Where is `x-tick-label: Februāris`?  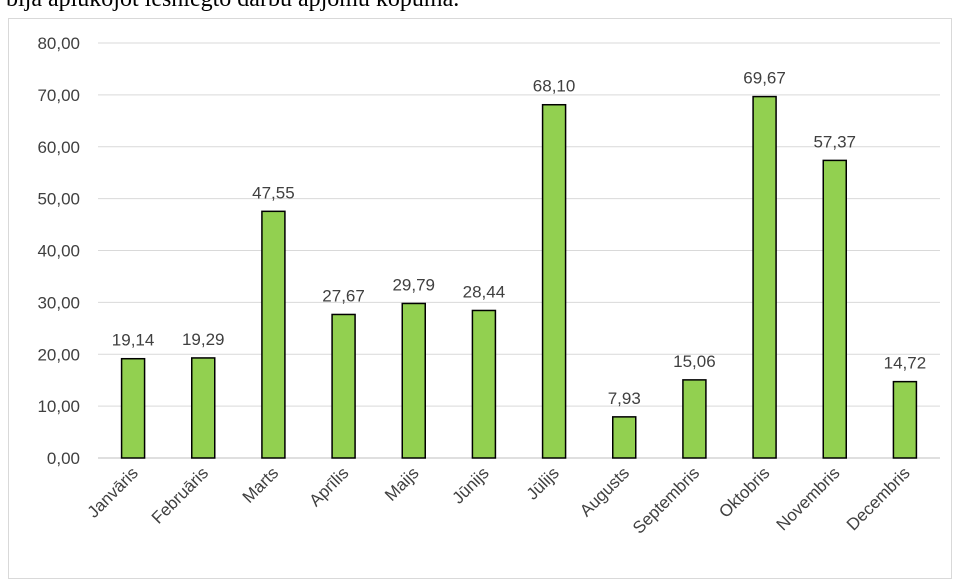 x-tick-label: Februāris is located at coordinates (180, 495).